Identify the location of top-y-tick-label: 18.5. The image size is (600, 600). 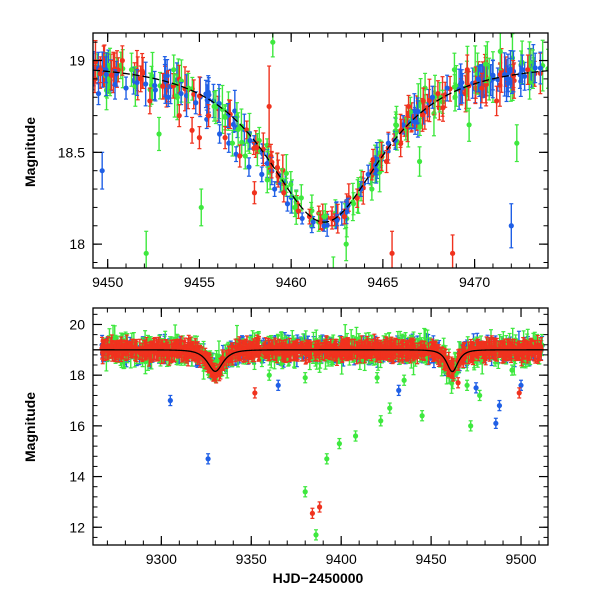
(71, 152).